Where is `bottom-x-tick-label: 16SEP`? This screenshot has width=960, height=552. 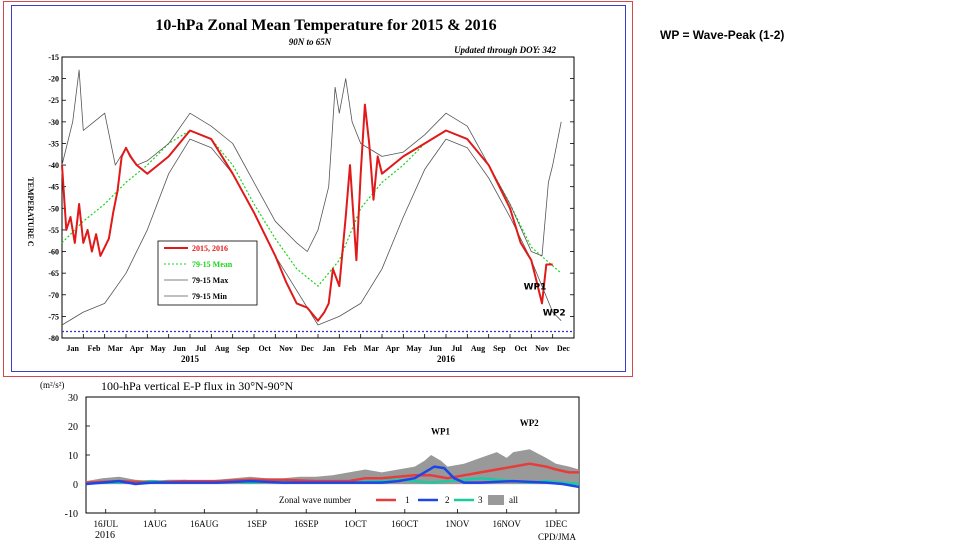
bottom-x-tick-label: 16SEP is located at coordinates (306, 524).